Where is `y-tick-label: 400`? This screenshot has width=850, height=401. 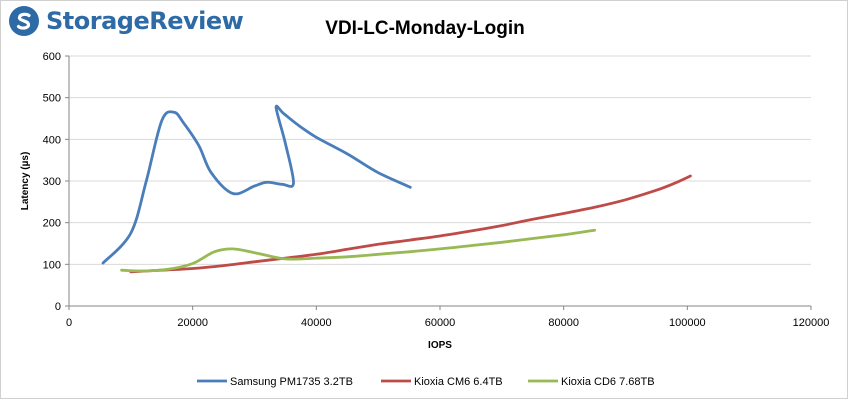 y-tick-label: 400 is located at coordinates (52, 140).